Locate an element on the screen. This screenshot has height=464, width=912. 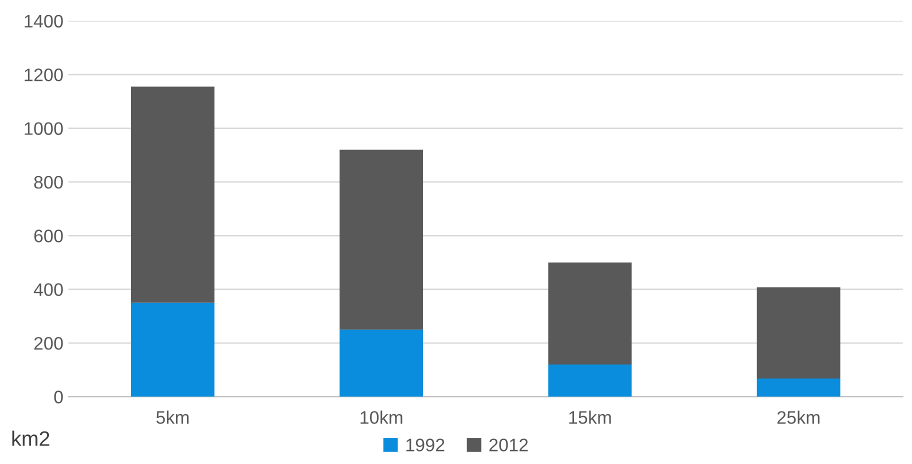
y-tick-label: 800 is located at coordinates (48, 182).